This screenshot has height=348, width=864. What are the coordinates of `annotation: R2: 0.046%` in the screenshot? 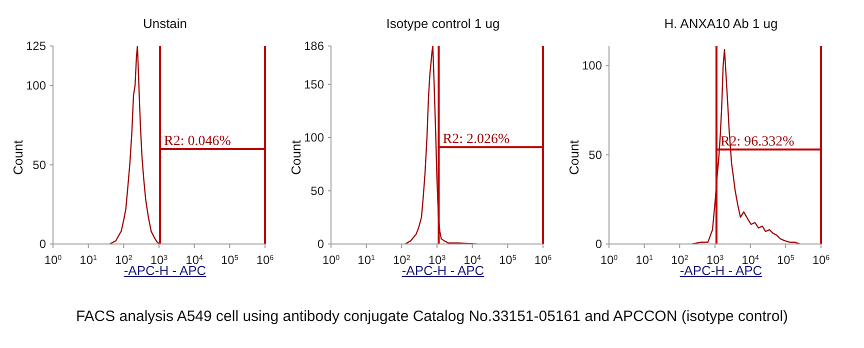 It's located at (198, 141).